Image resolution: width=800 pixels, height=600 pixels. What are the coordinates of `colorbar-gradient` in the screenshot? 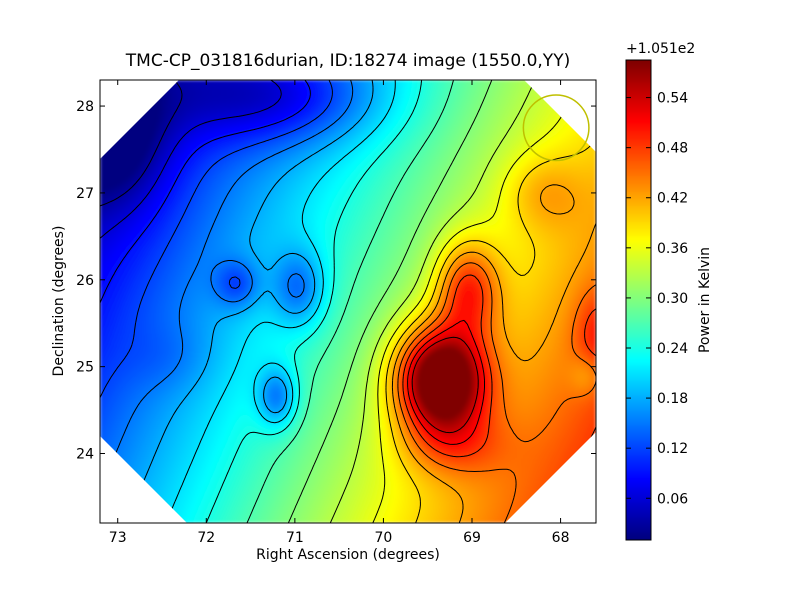 It's located at (638, 300).